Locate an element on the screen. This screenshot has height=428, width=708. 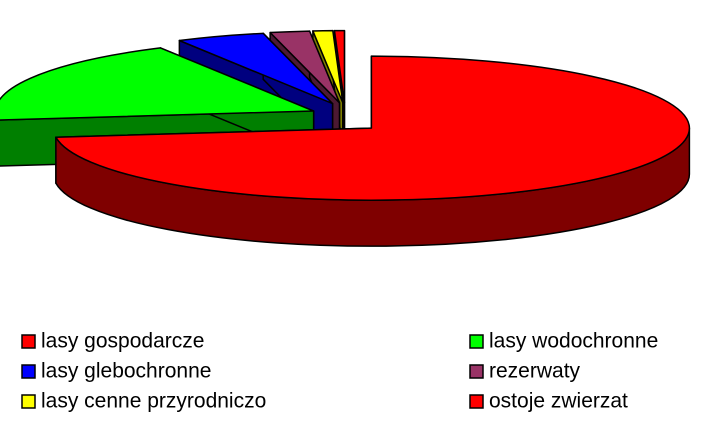
legend-label: lasy gospodarcze is located at coordinates (122, 341).